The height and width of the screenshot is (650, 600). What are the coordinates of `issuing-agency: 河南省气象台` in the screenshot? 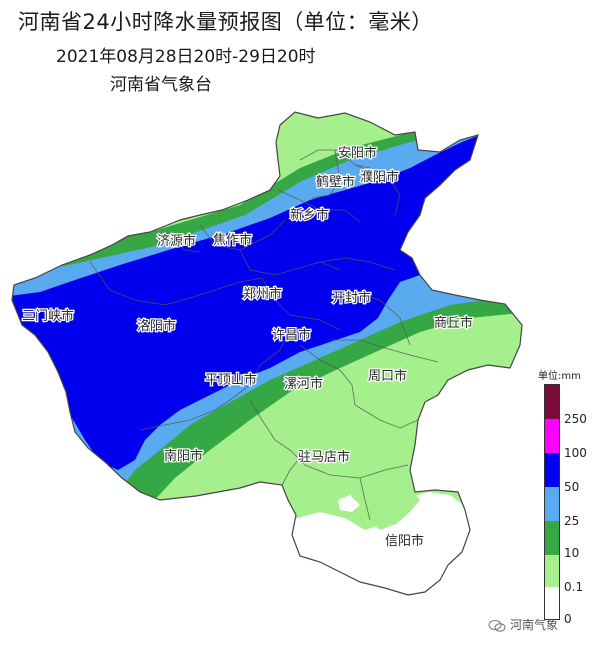 It's located at (161, 85).